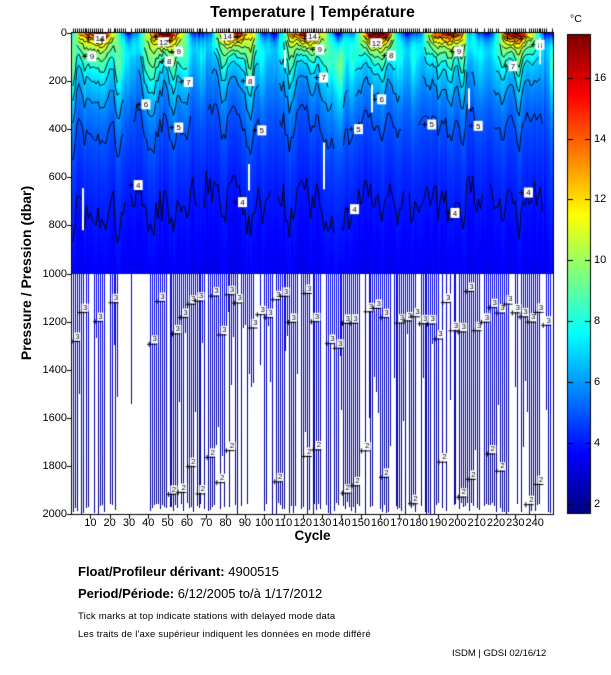 The image size is (611, 675). Describe the element at coordinates (253, 571) in the screenshot. I see `float-id: 4900515` at that location.